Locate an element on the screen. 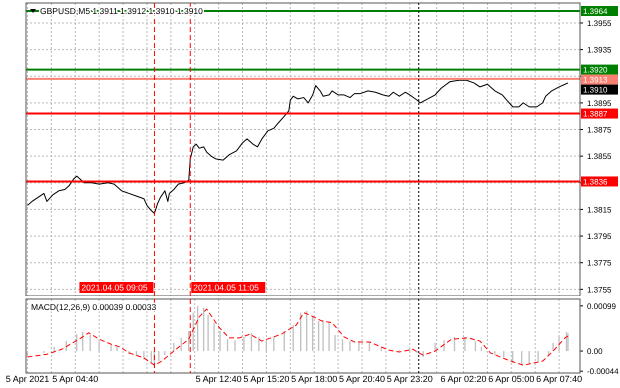 This screenshot has height=388, width=620. y-tick-label: 1.3815 is located at coordinates (599, 209).